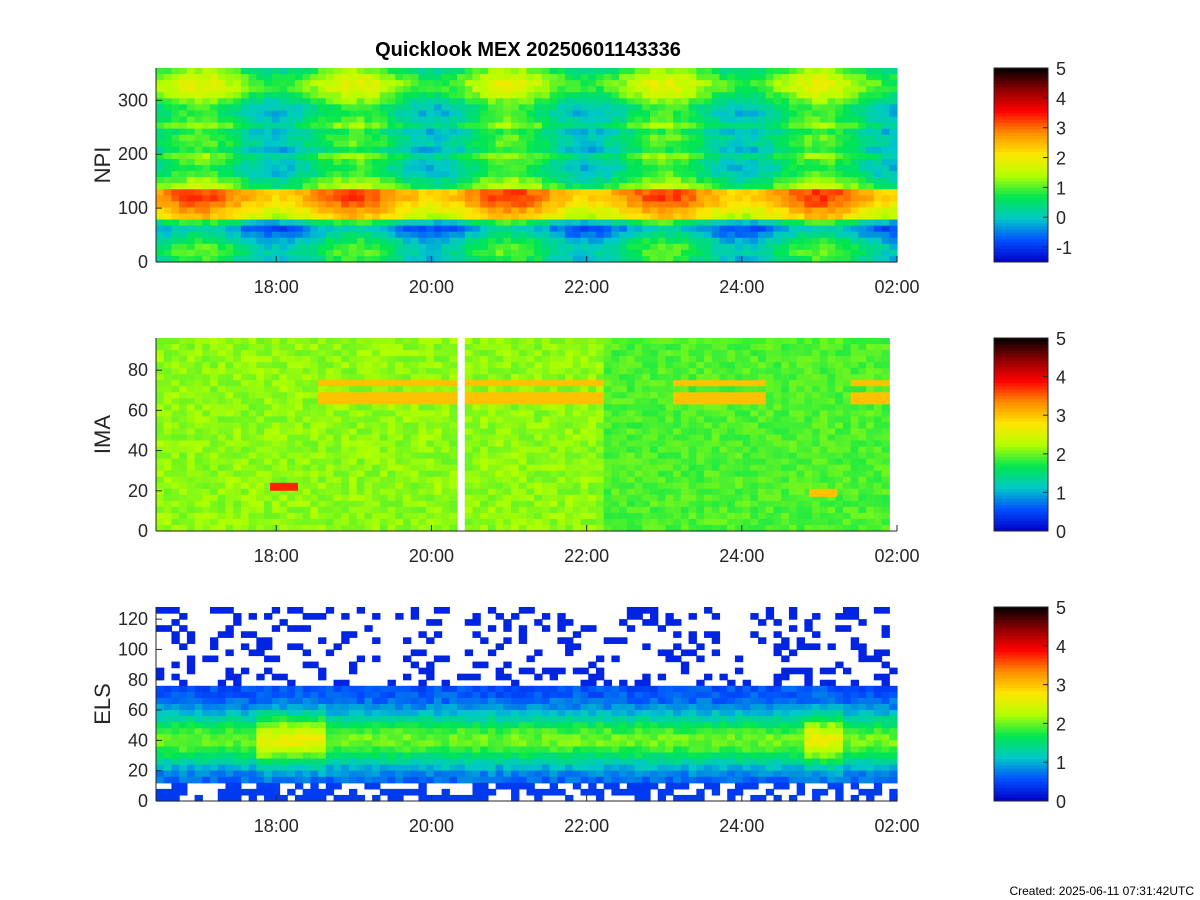 The height and width of the screenshot is (900, 1200). I want to click on els-ytick-label: 60, so click(138, 710).